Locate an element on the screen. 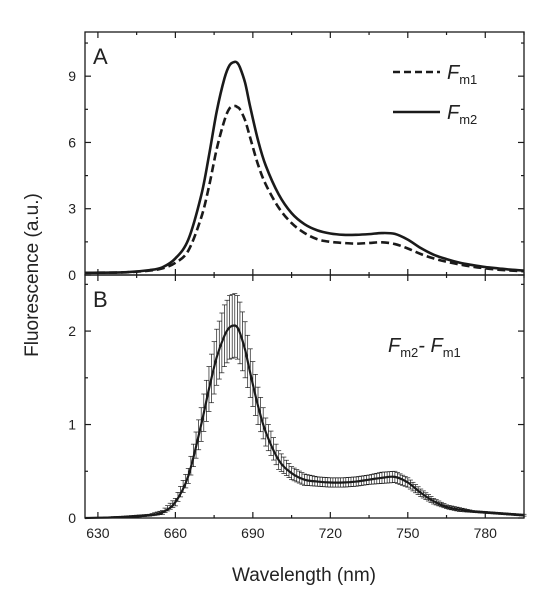 The width and height of the screenshot is (552, 596). legend-fm2-label: Fm2 is located at coordinates (462, 114).